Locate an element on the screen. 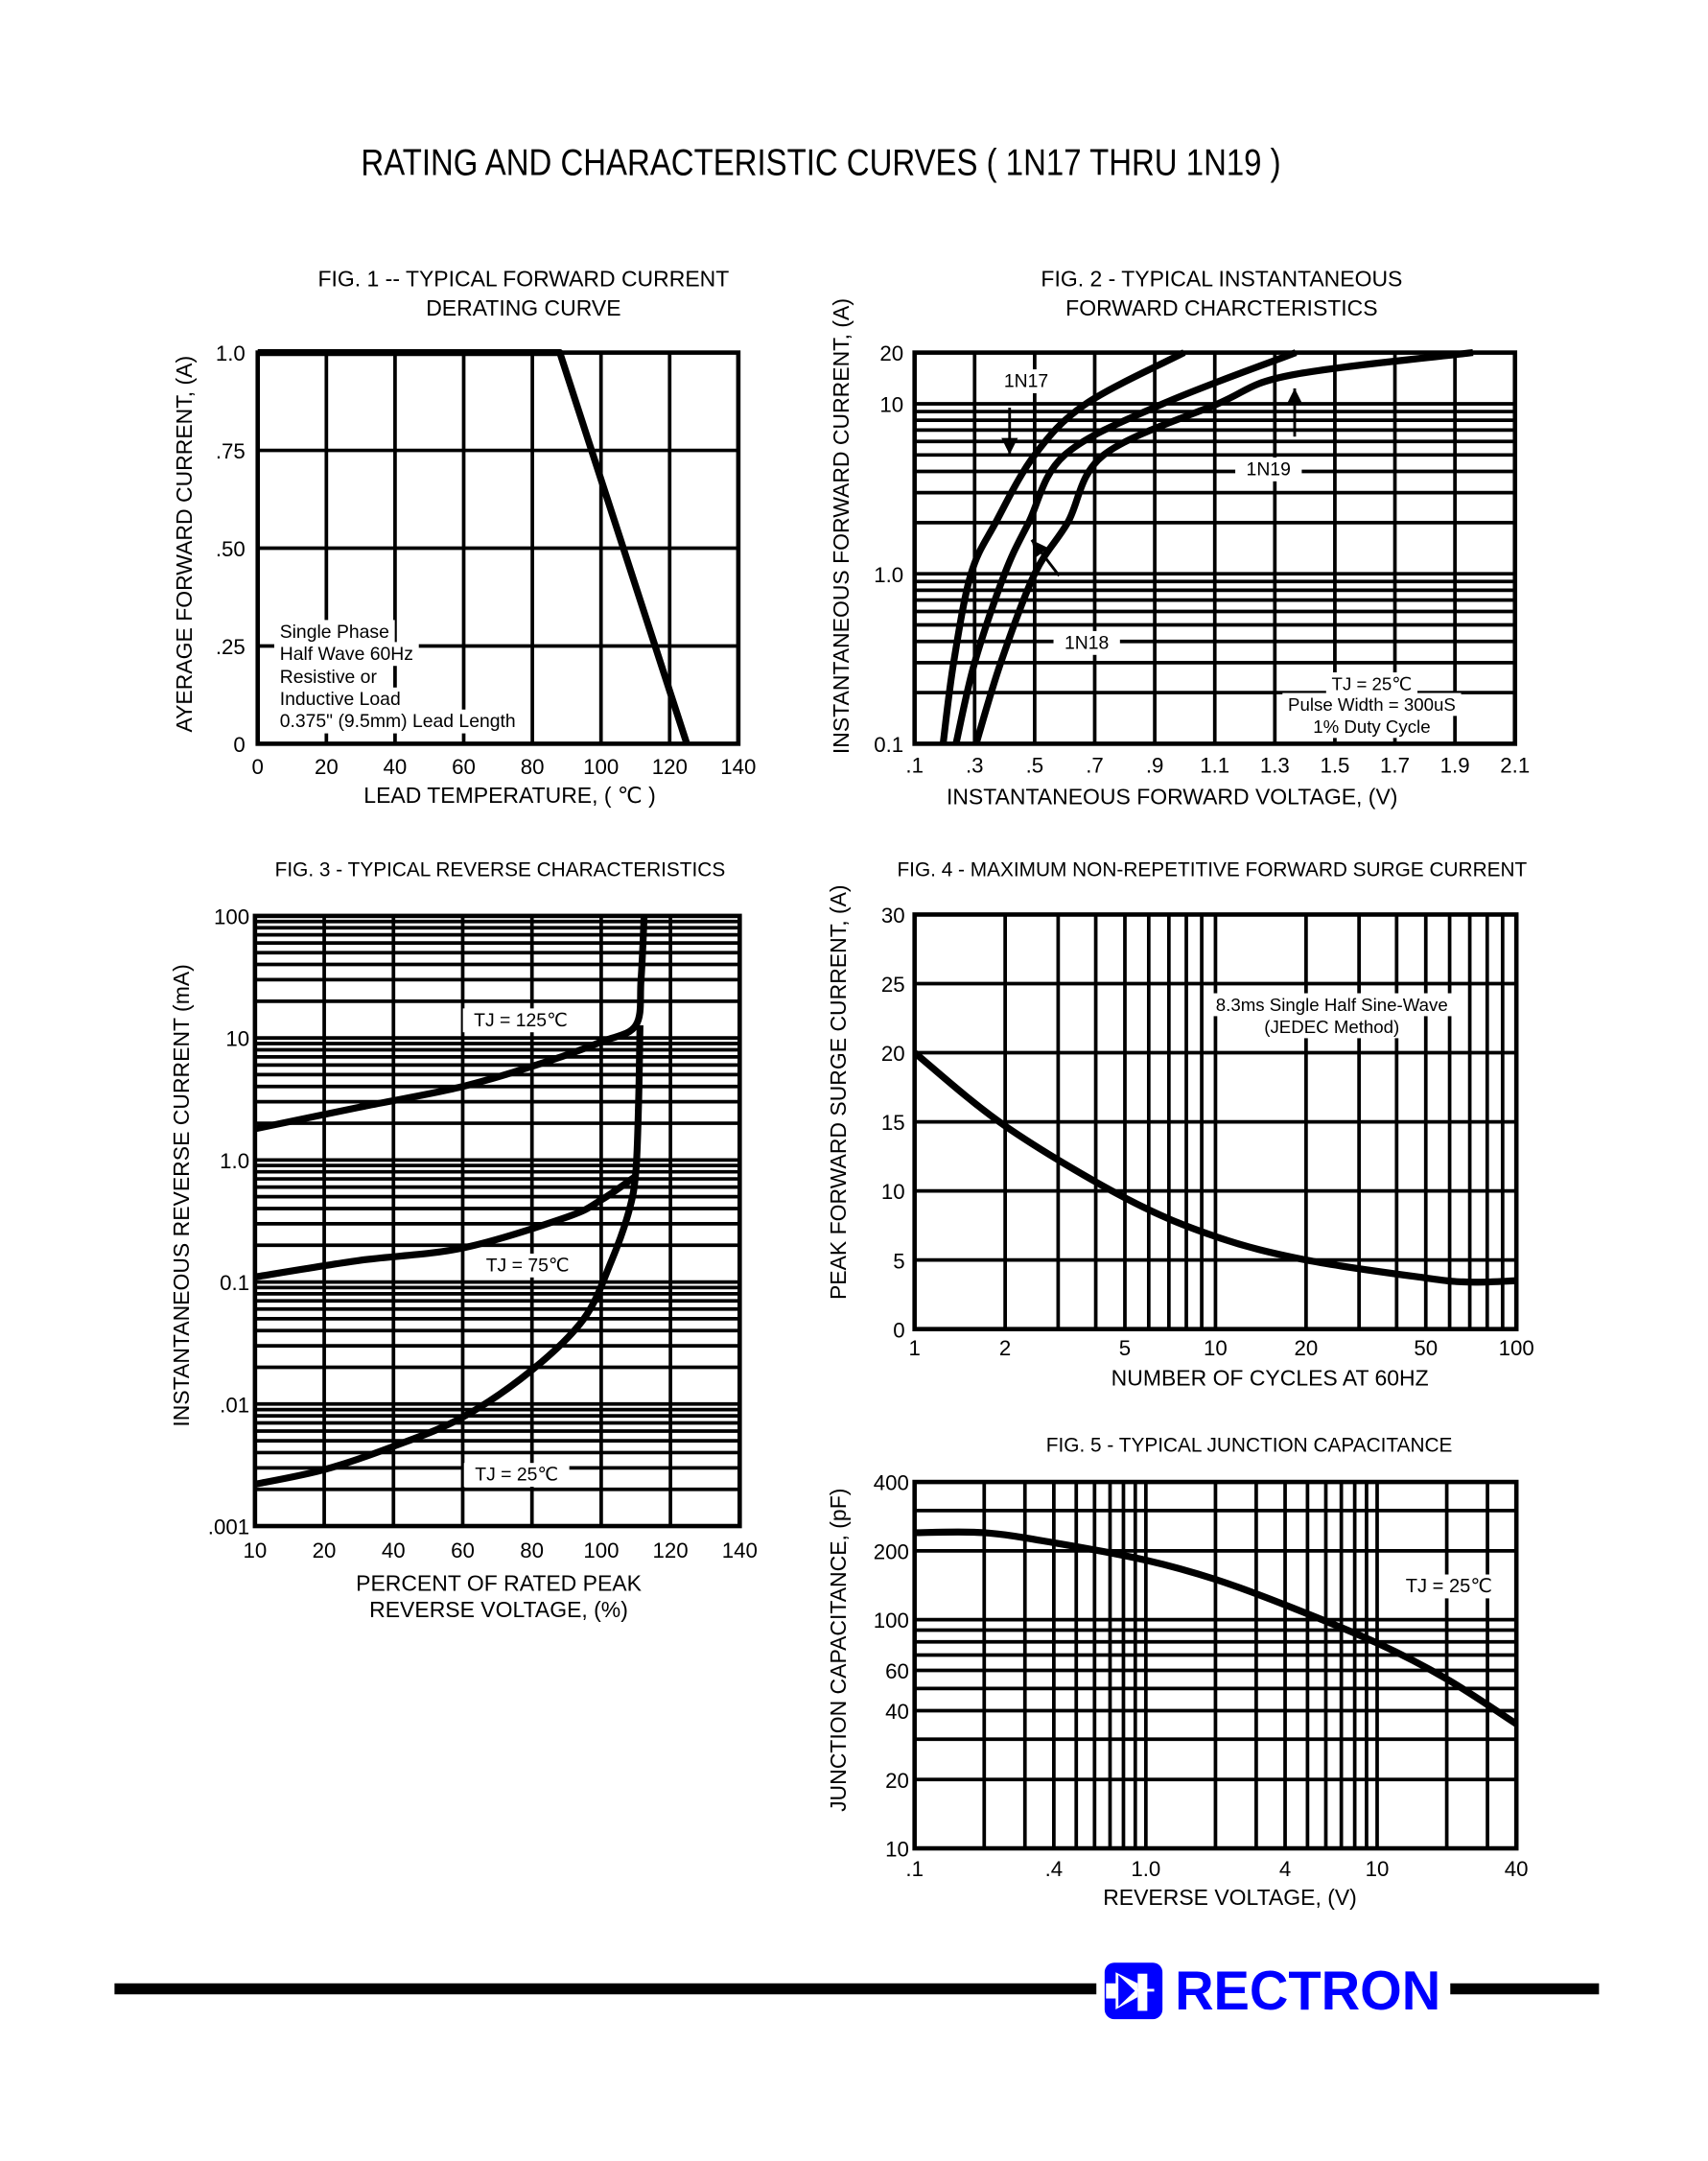 The width and height of the screenshot is (1708, 2161). y-tick-label: 60 is located at coordinates (897, 1671).